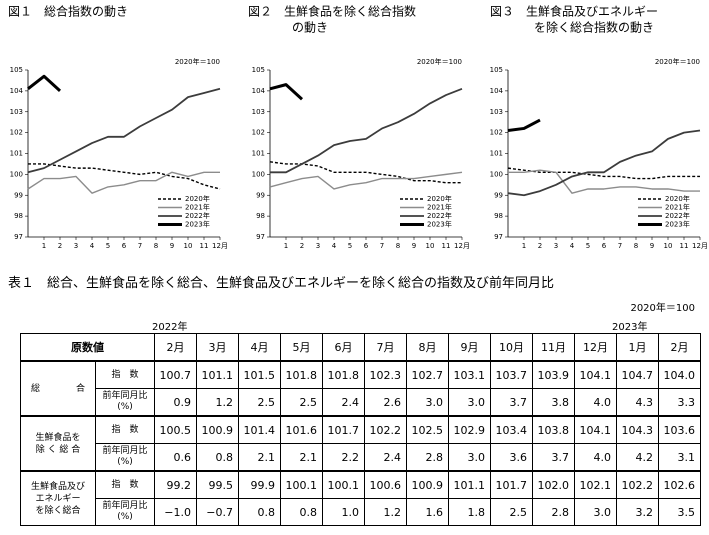 This screenshot has height=535, width=709. Describe the element at coordinates (259, 484) in the screenshot. I see `value-cell: 99.9` at that location.